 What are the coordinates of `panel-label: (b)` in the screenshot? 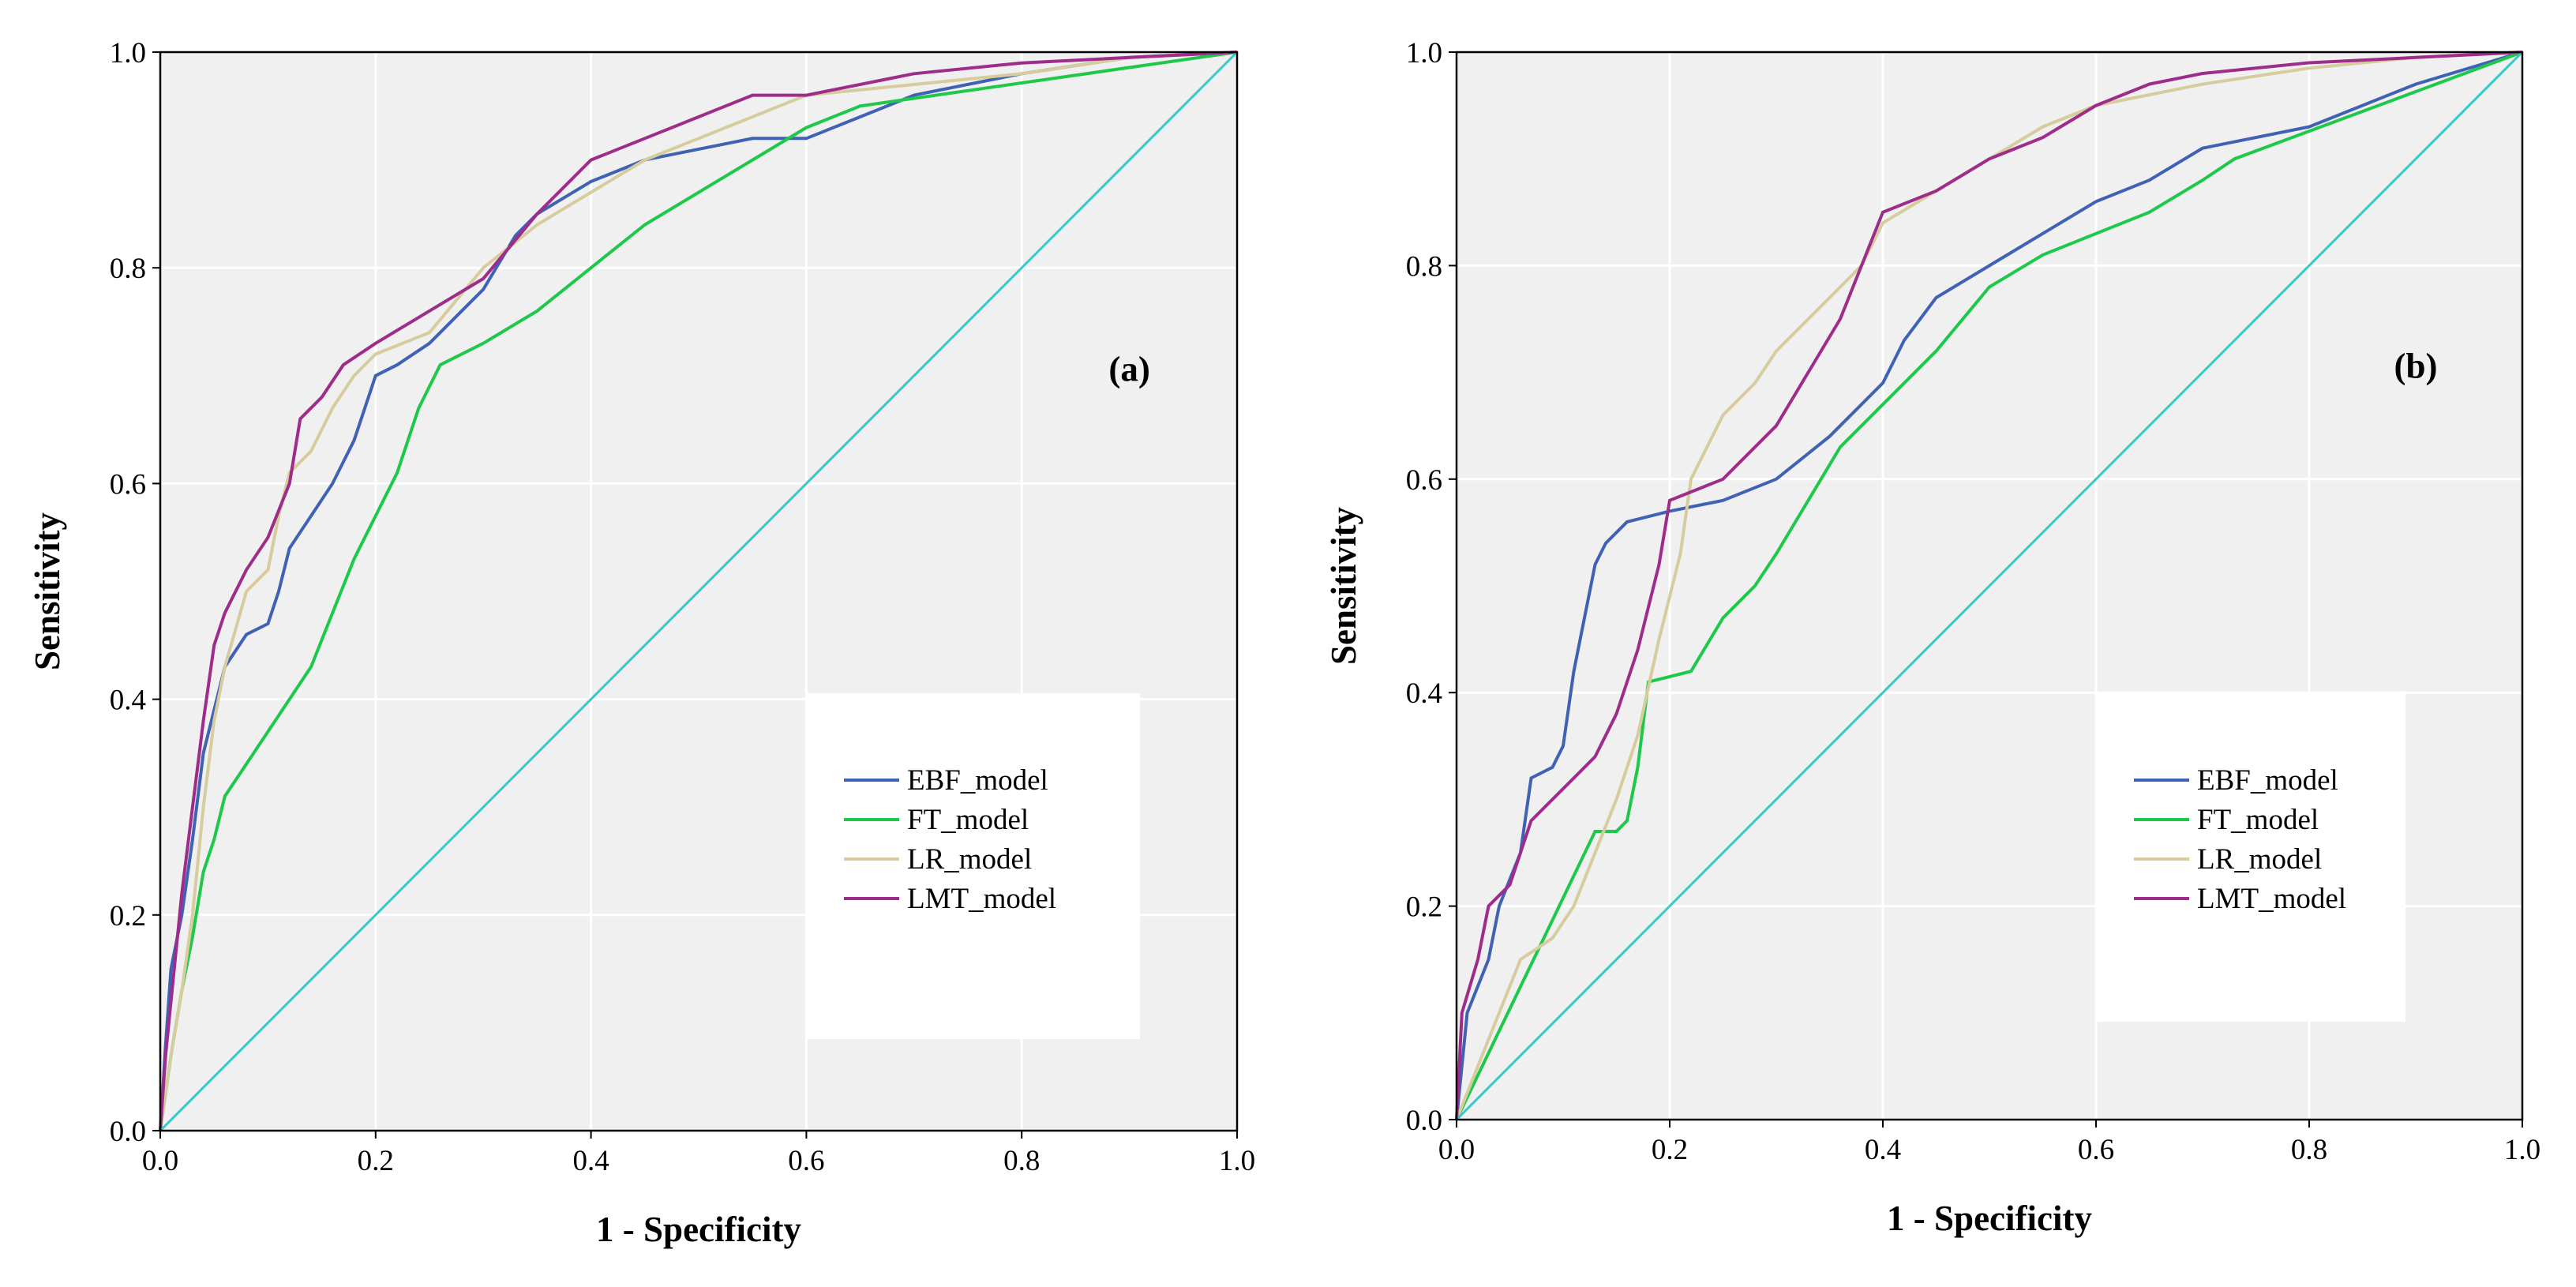 It's located at (2416, 365).